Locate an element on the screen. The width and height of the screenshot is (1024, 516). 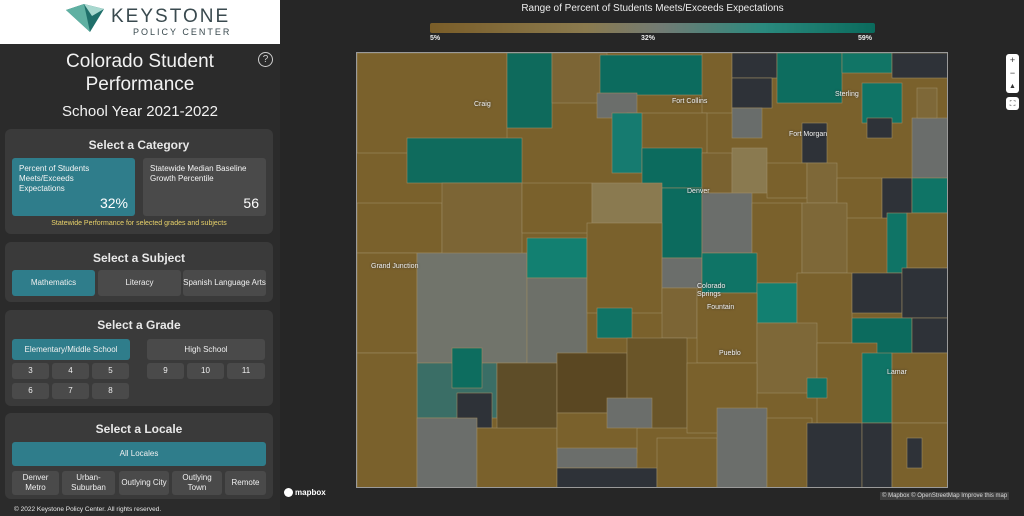
logo-name: KEYSTONE is located at coordinates (171, 16).